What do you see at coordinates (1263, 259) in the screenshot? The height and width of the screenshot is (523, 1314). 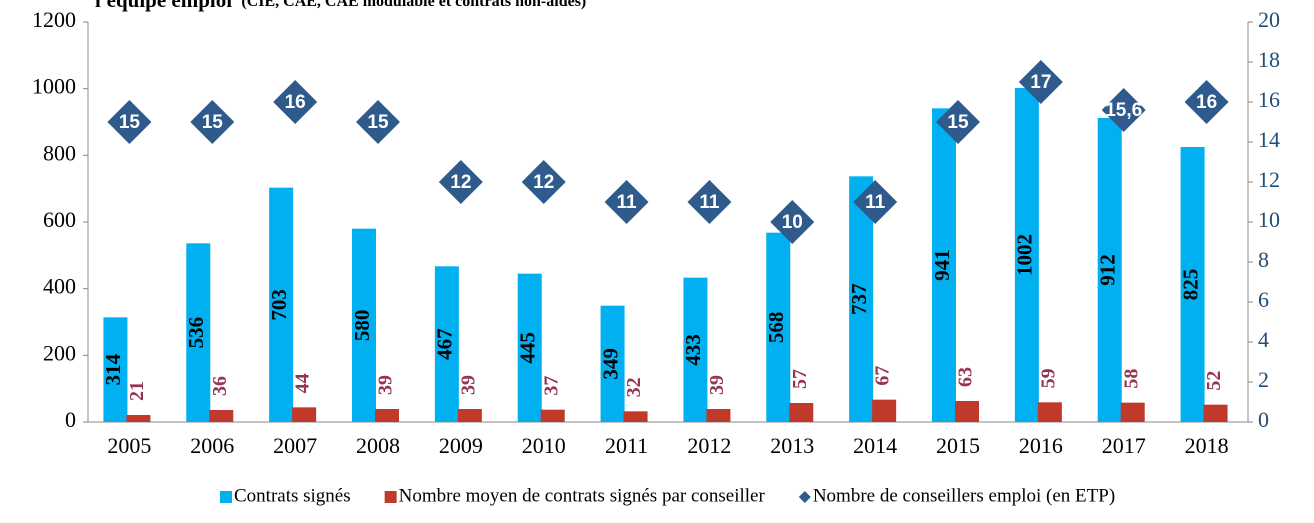 I see `y2-tick-label: 8` at bounding box center [1263, 259].